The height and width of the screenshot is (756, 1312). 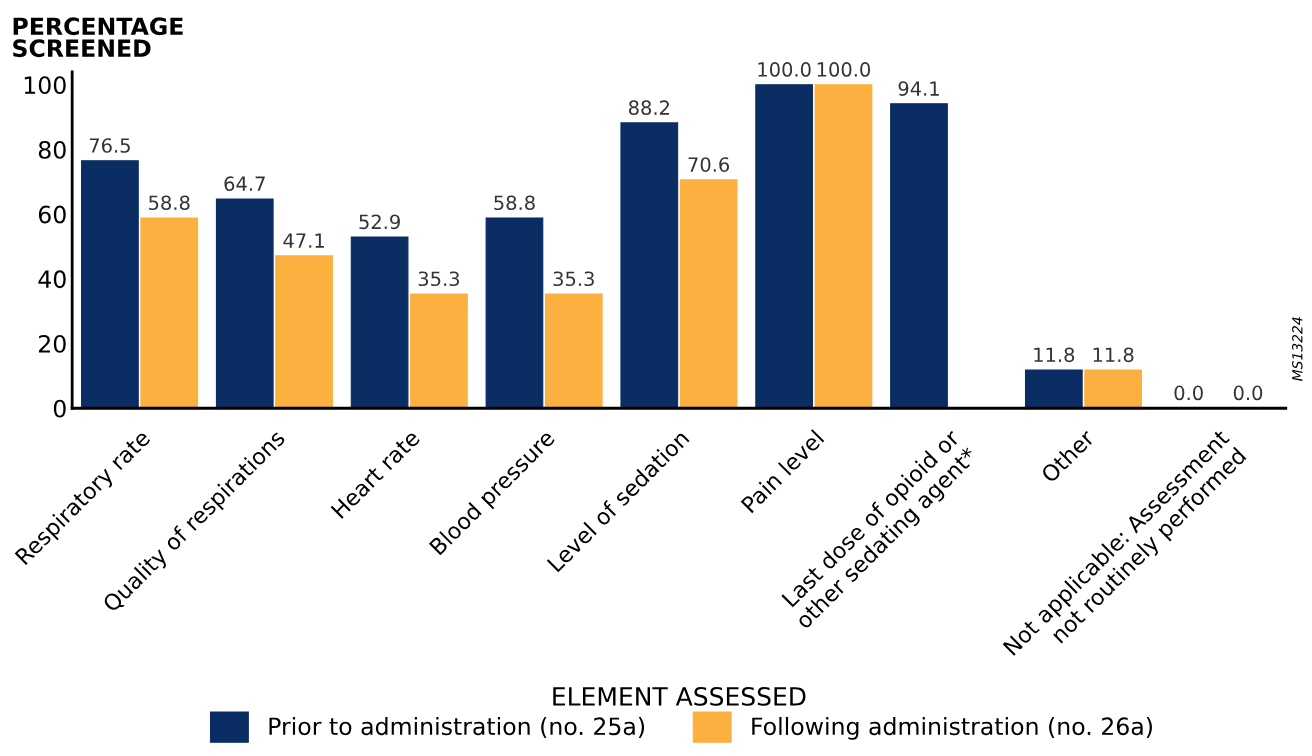 I want to click on y-tick-label: 20, so click(x=52, y=343).